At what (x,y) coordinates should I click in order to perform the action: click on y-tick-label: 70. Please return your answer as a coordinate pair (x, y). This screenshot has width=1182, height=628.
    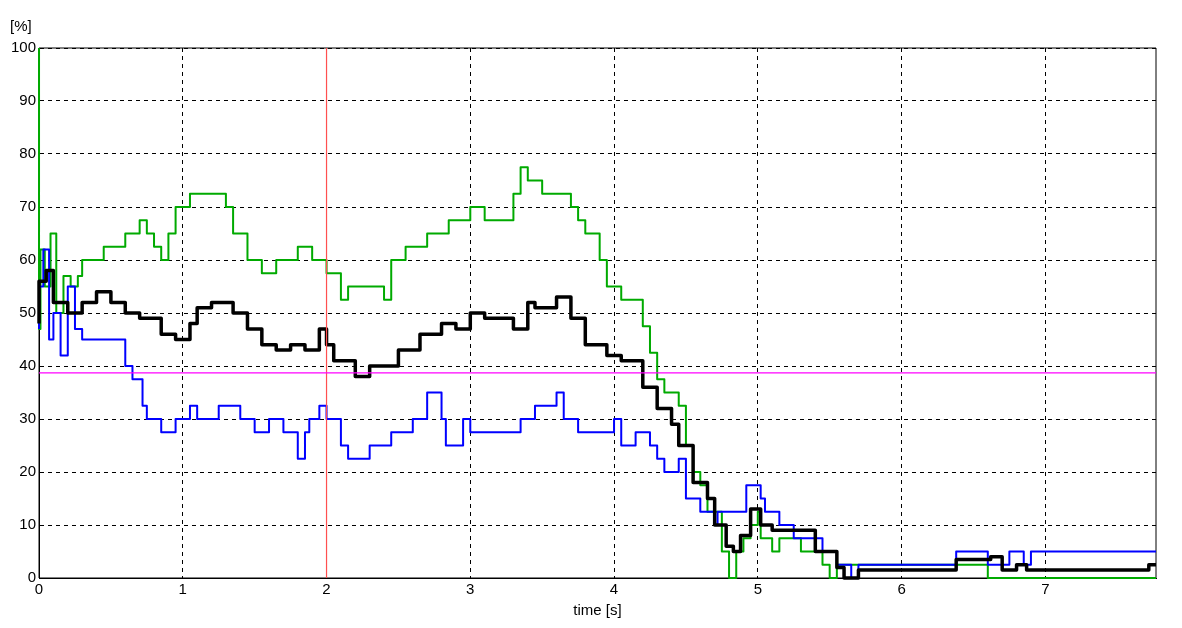
    Looking at the image, I should click on (28, 206).